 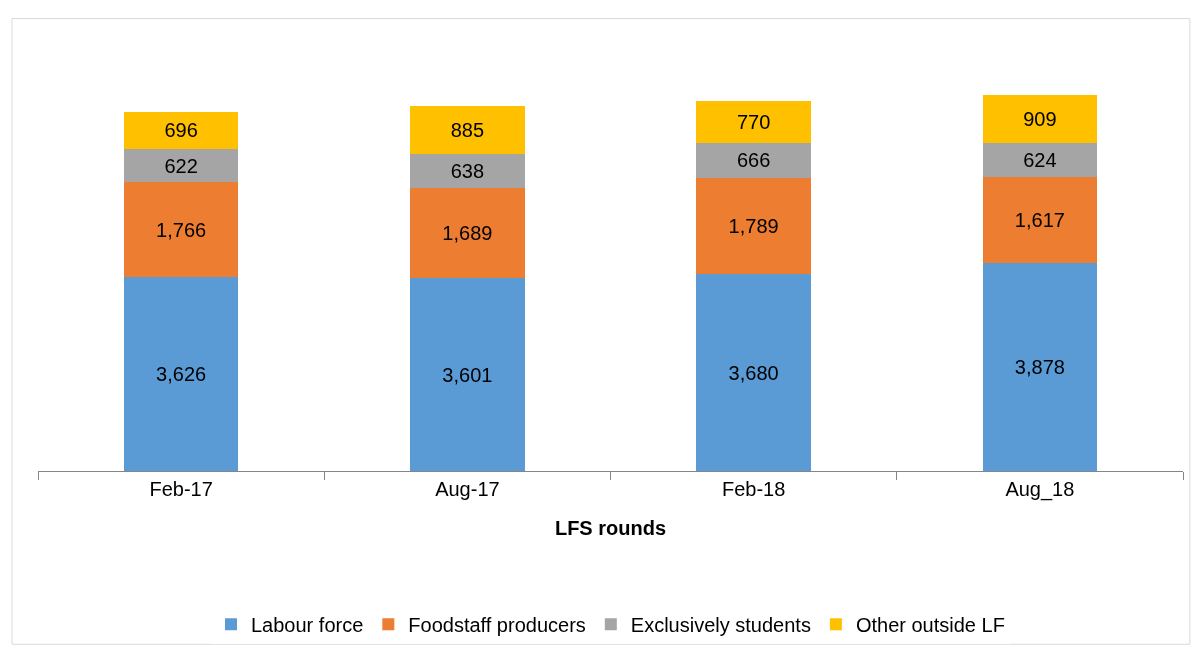 I want to click on data-label: 696, so click(x=181, y=130).